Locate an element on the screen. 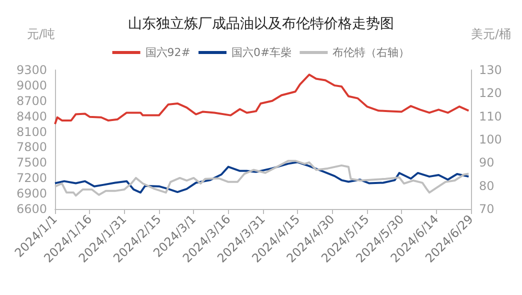  y-tick-label: 7800 is located at coordinates (31, 147).